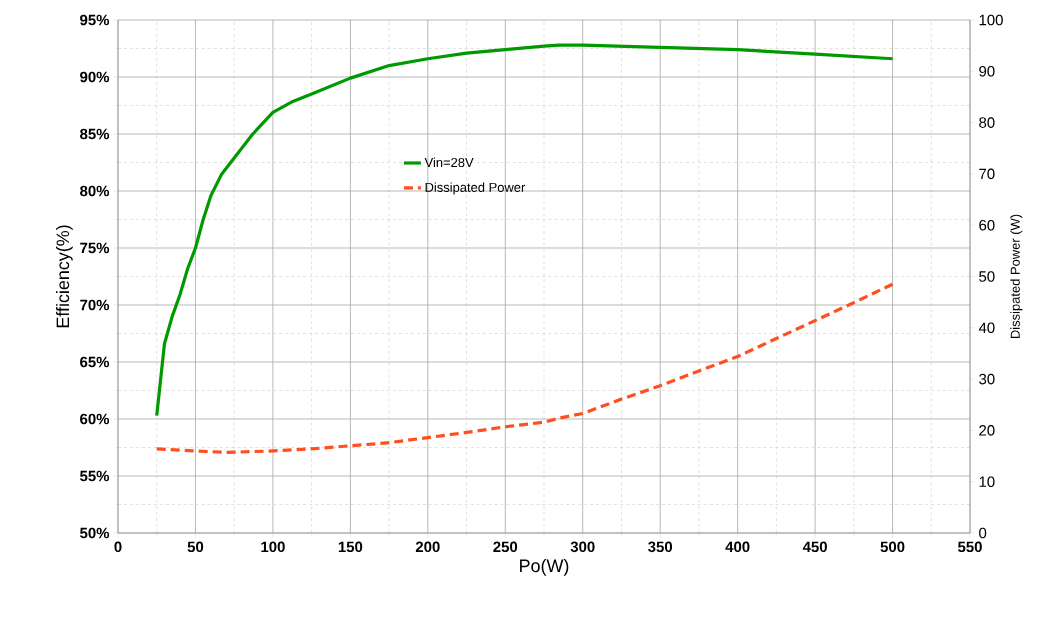 The image size is (1062, 622). Describe the element at coordinates (892, 547) in the screenshot. I see `x-tick-label: 500` at that location.